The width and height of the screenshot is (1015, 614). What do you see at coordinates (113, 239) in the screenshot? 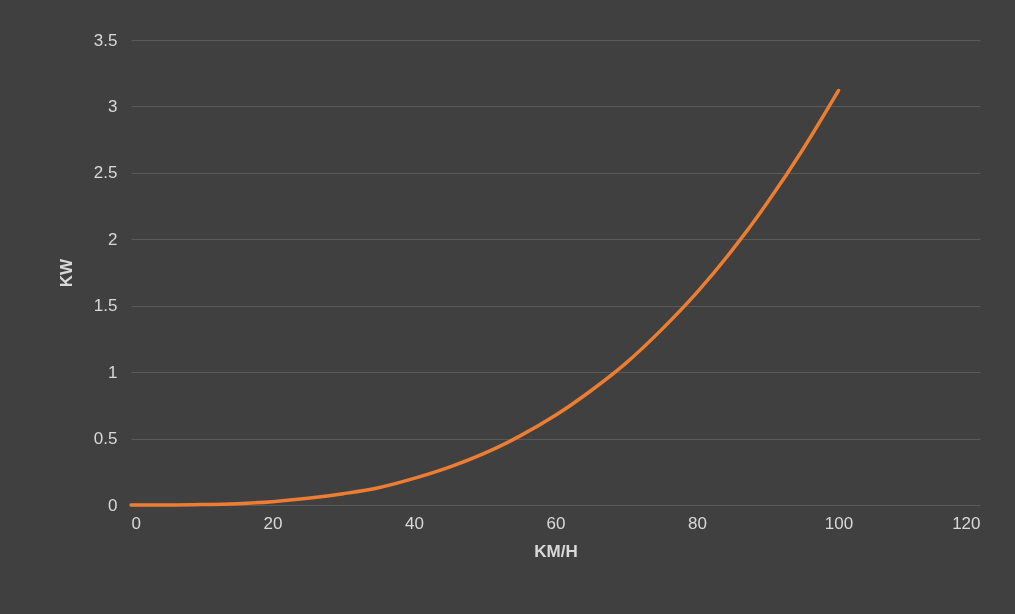
I see `y-tick-label: 2` at bounding box center [113, 239].